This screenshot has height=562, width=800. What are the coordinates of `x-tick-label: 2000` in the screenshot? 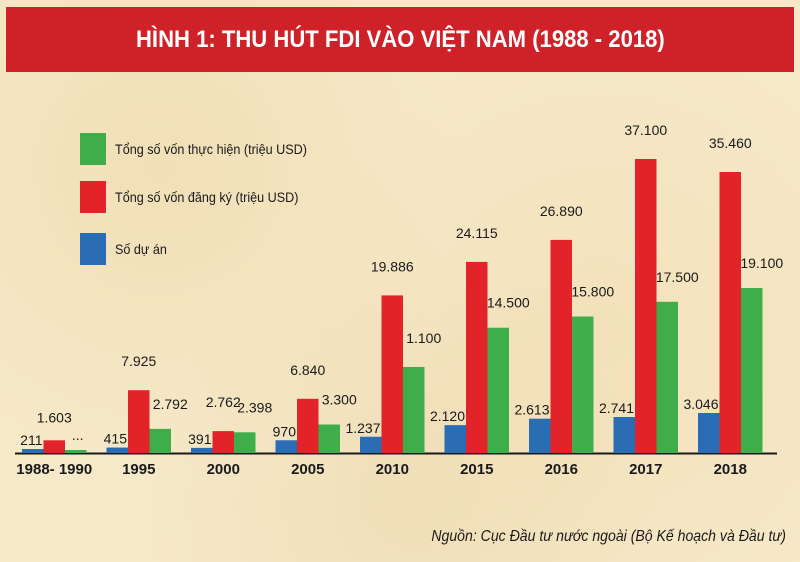 It's located at (223, 469).